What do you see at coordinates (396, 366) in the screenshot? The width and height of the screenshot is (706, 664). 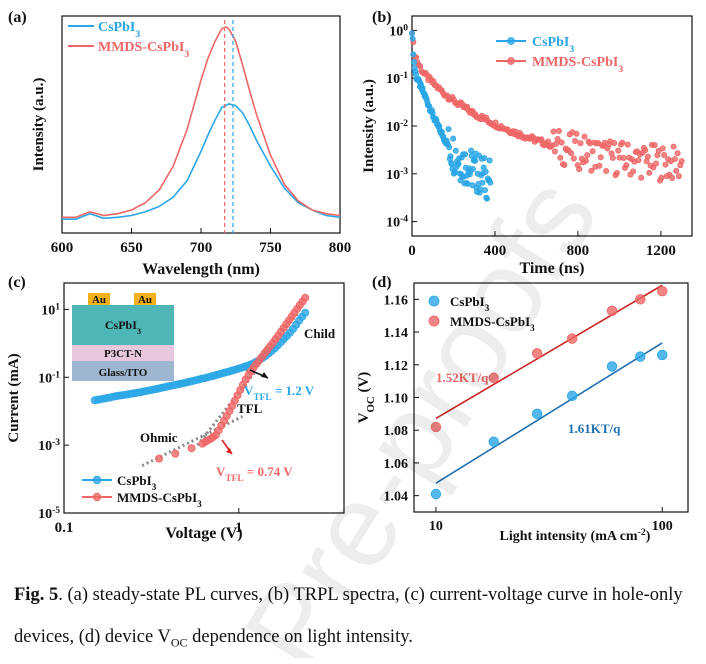 I see `panel-d-ytick-label: 1.12` at bounding box center [396, 366].